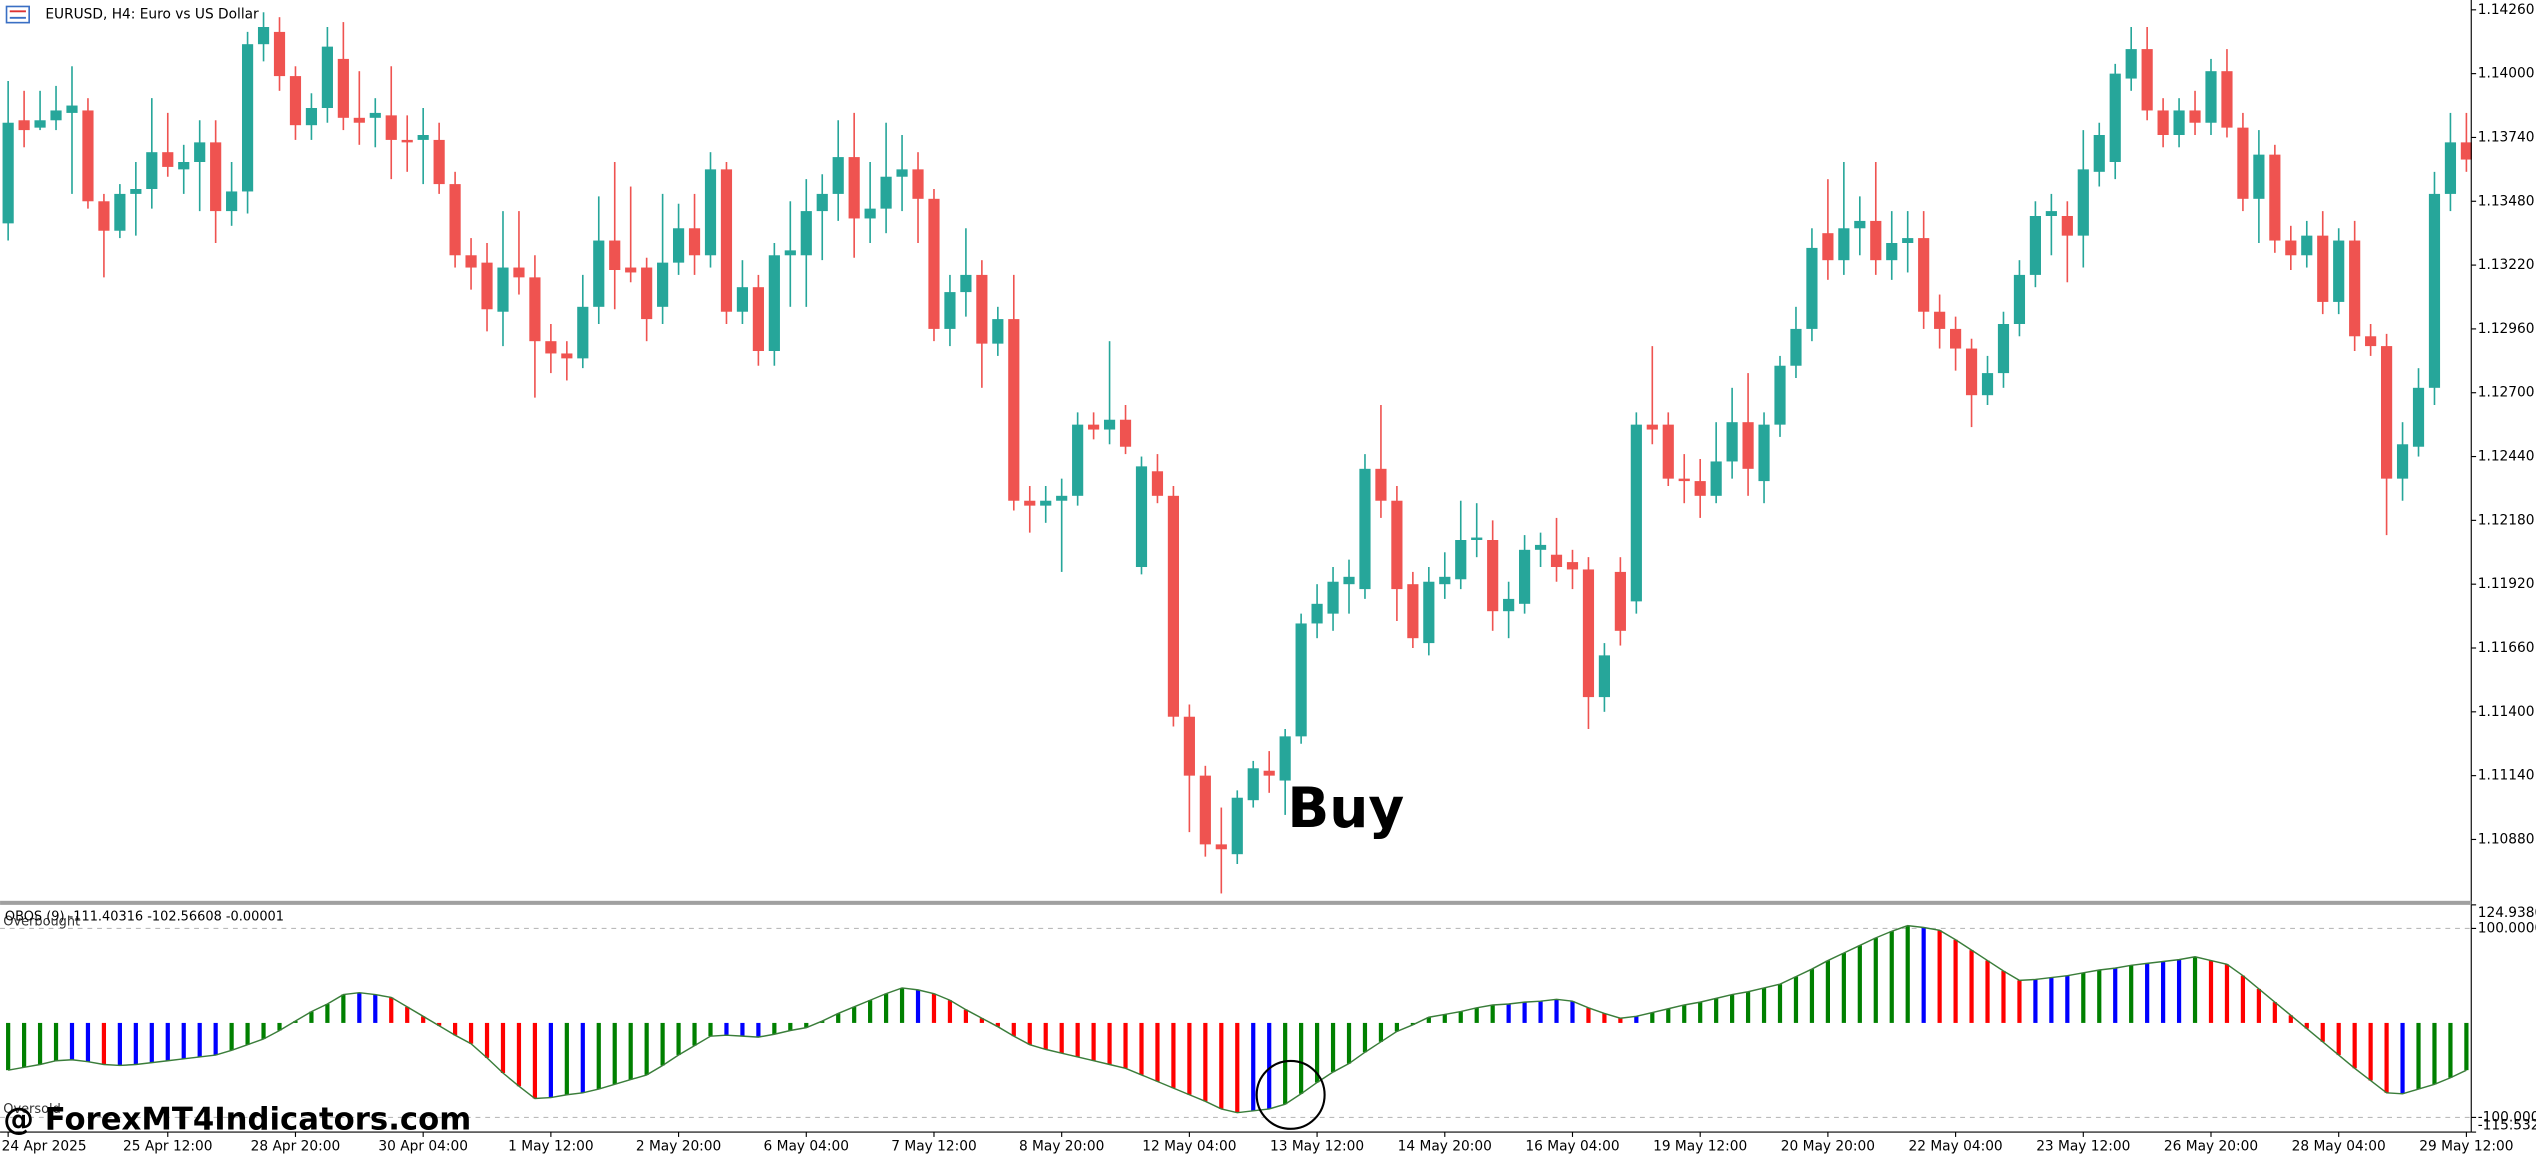  I want to click on y-tick-label: 1.12180, so click(2506, 520).